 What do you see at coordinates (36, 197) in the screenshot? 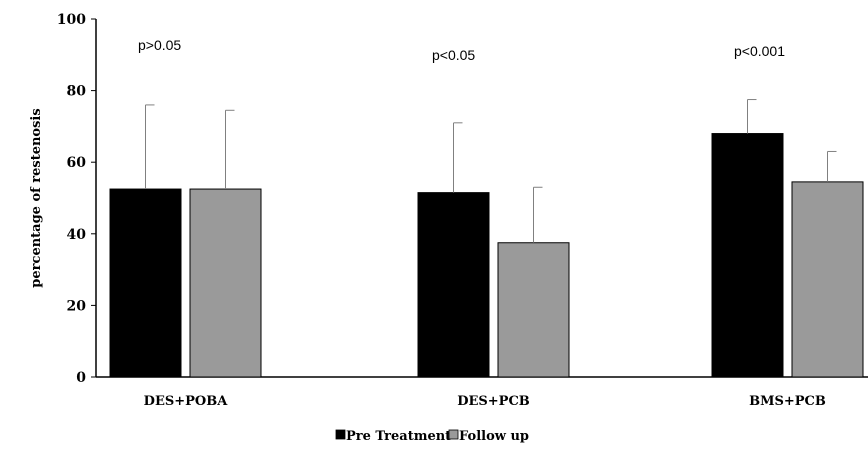
I see `y-axis-label: percentage of restenosis` at bounding box center [36, 197].